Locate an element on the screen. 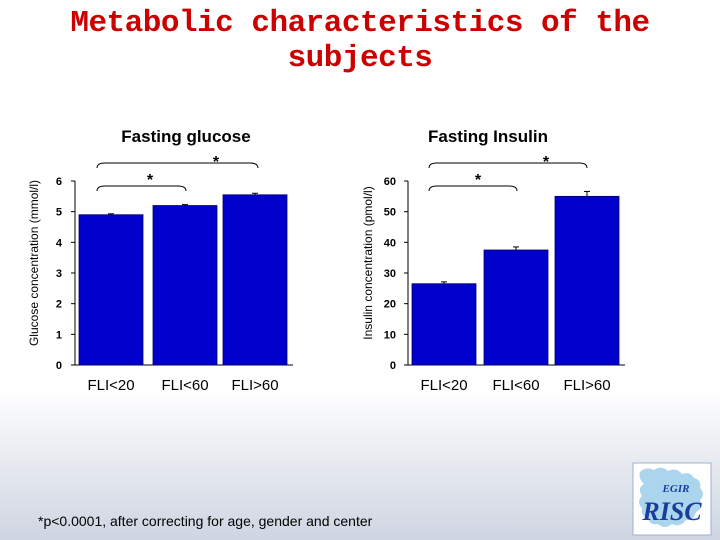 The height and width of the screenshot is (540, 720). y-tick-label: 1 is located at coordinates (59, 335).